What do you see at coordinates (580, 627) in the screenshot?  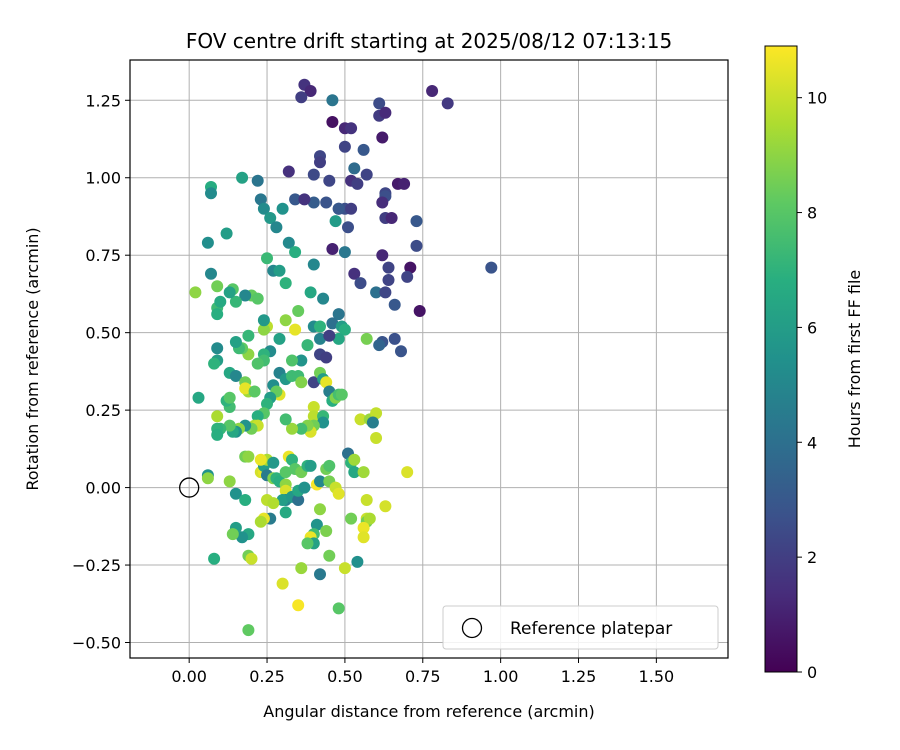 I see `legend-box` at bounding box center [580, 627].